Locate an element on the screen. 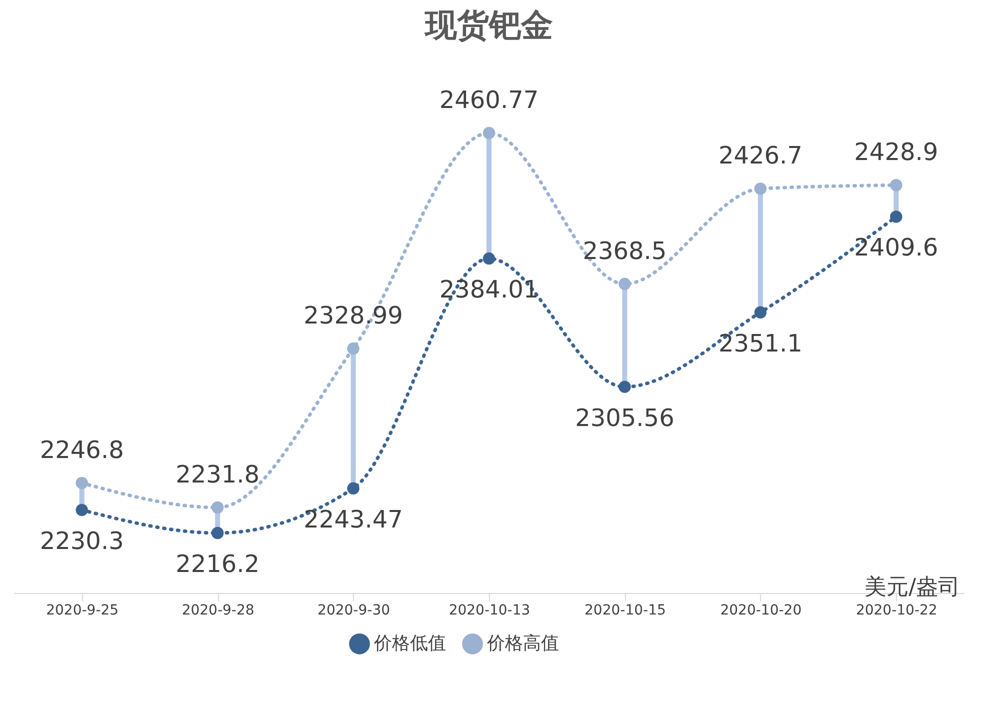 This screenshot has height=712, width=994. data-label: 2231.8 is located at coordinates (218, 474).